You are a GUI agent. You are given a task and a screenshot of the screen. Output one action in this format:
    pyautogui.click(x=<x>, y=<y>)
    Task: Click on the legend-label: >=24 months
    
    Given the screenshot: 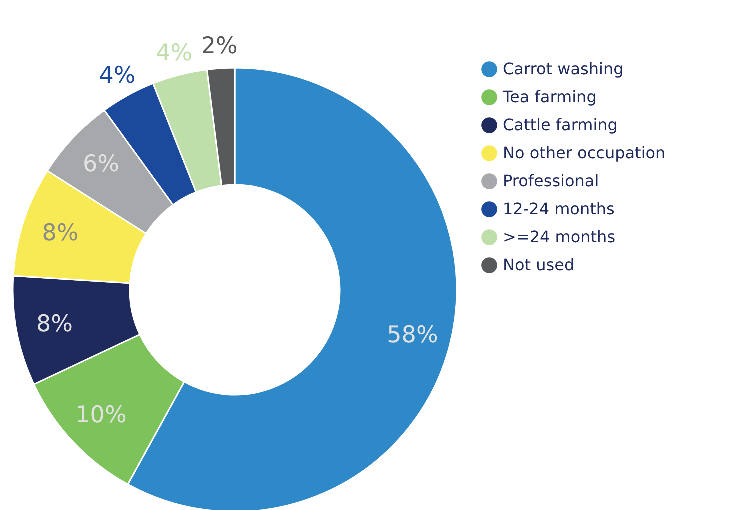 What is the action you would take?
    pyautogui.click(x=559, y=237)
    